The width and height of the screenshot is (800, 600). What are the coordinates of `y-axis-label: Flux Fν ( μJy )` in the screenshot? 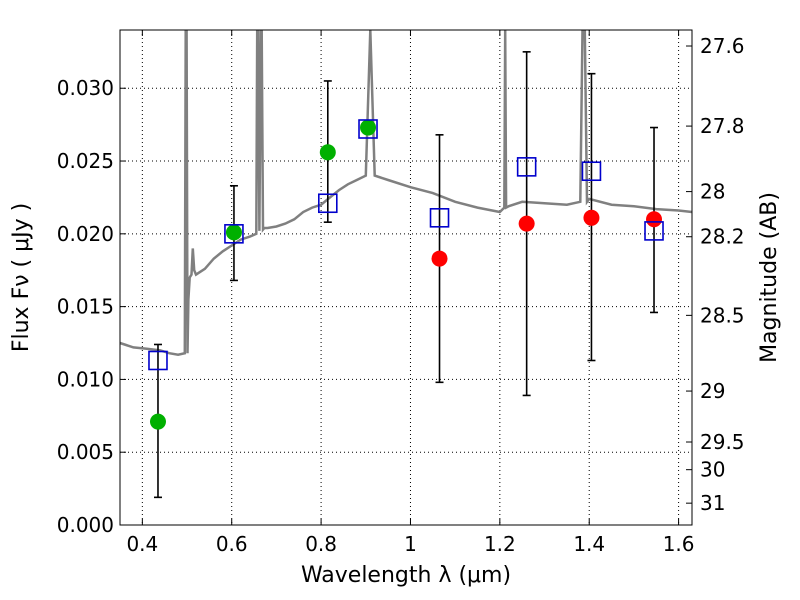 It's located at (21, 277).